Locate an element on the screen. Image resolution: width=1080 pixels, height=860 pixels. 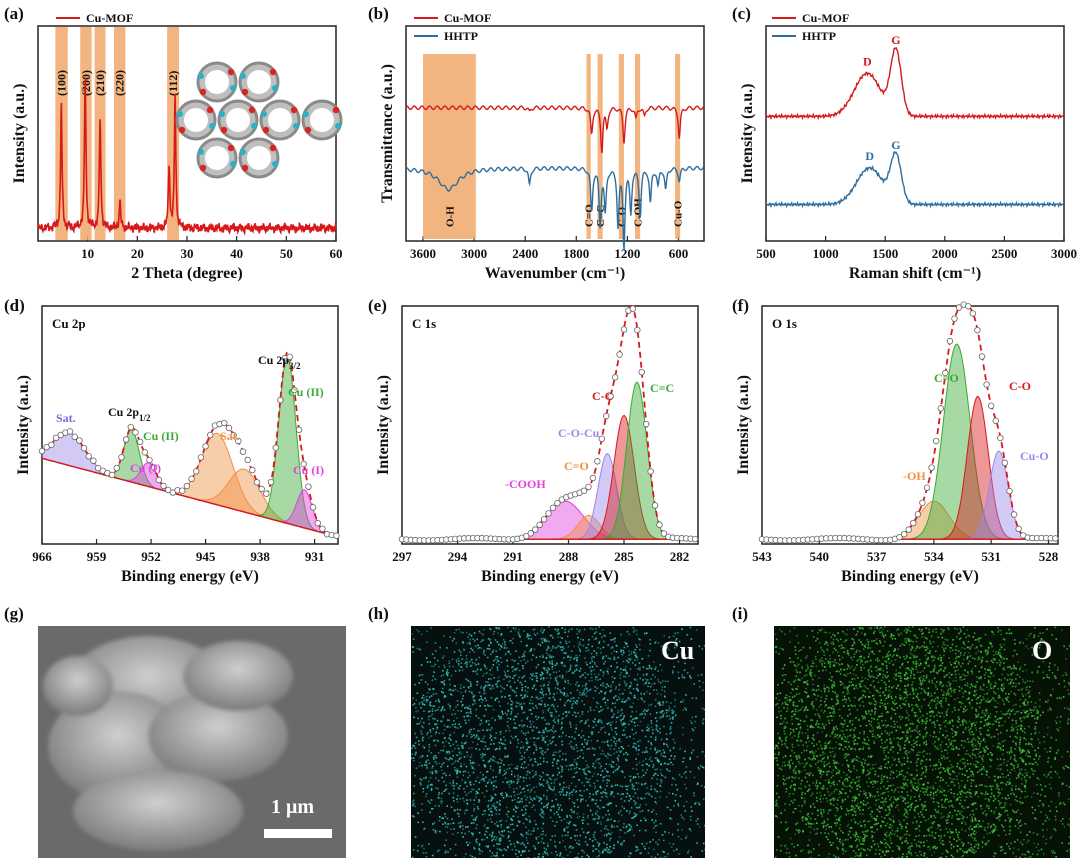
inset-cu-atom is located at coordinates (222, 114).